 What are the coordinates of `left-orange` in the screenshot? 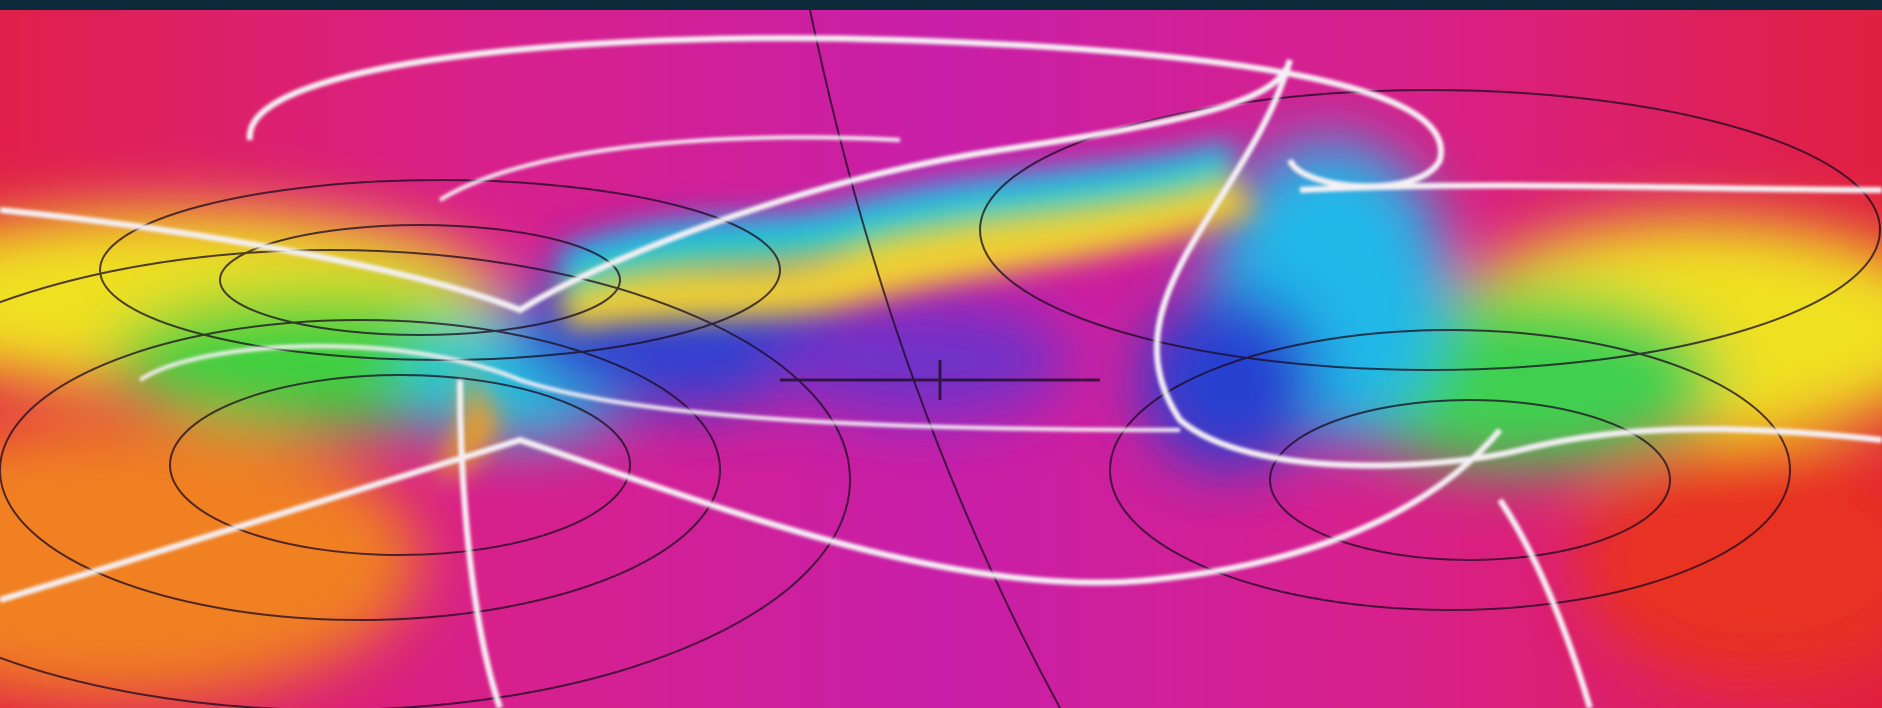 It's located at (210, 560).